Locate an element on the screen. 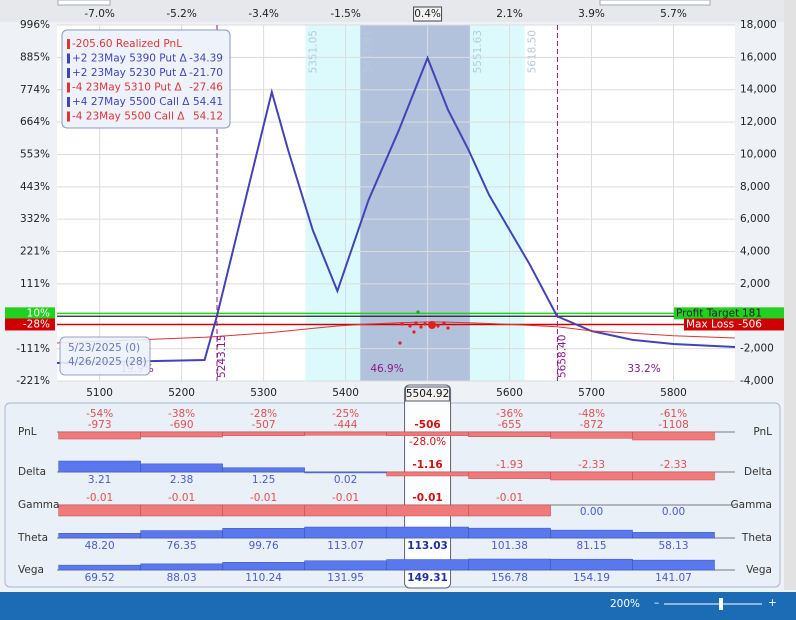 The image size is (796, 620). greek-value: 113.07 is located at coordinates (345, 546).